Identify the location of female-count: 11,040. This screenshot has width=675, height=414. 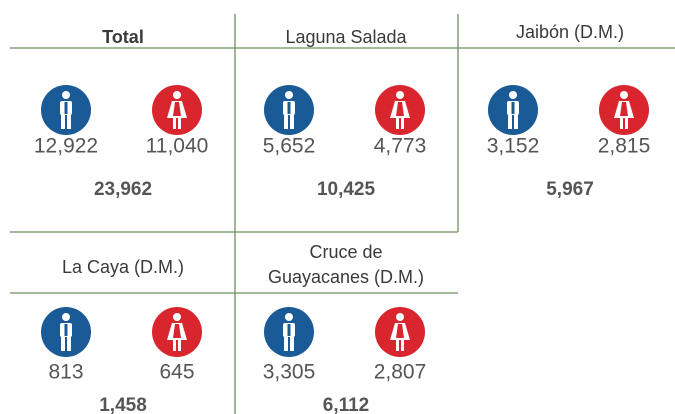
(177, 146).